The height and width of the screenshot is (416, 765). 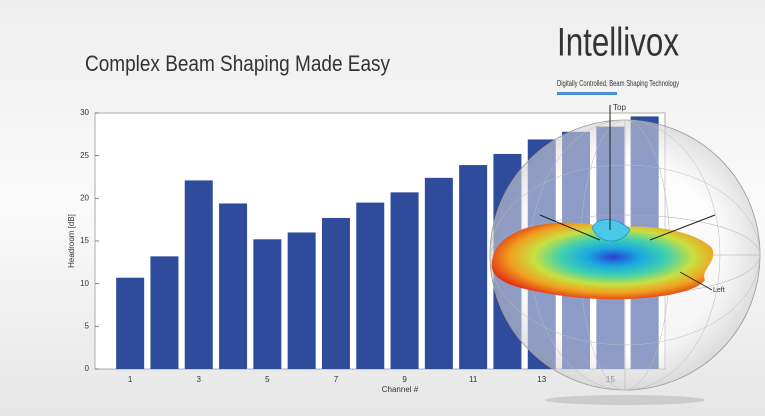 I want to click on x-tick-label: 5, so click(x=267, y=379).